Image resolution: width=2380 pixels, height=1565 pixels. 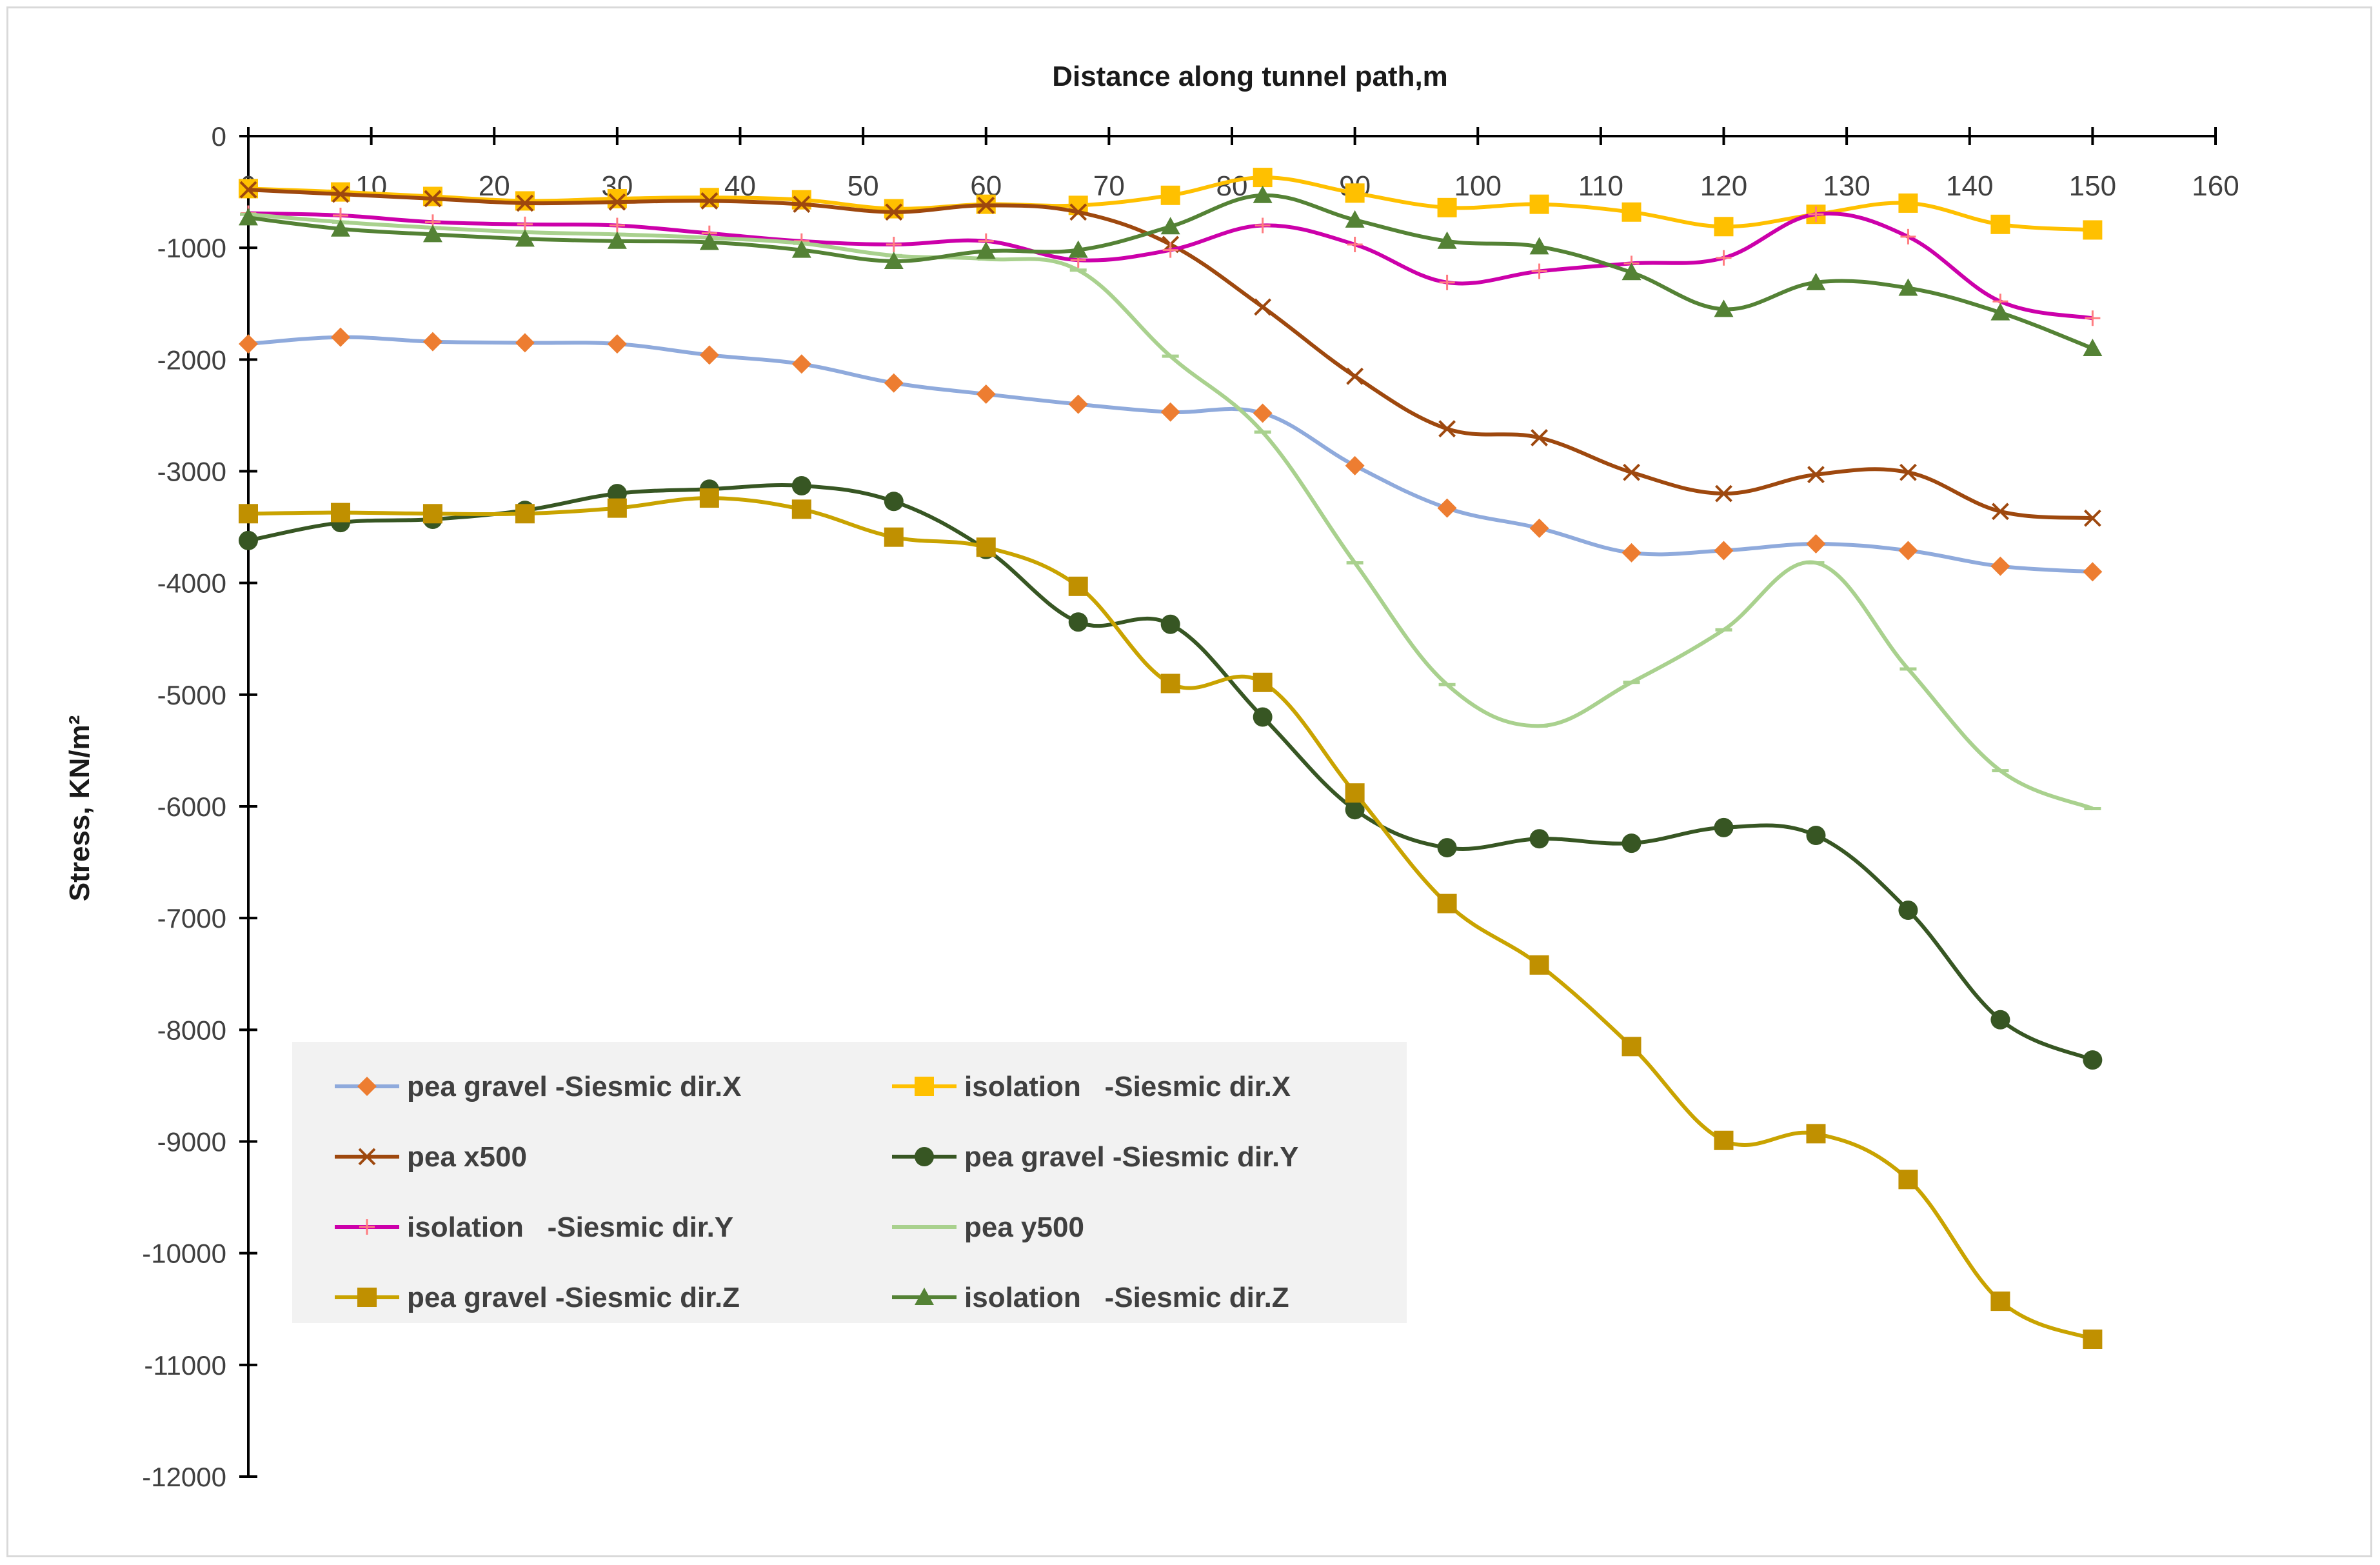 What do you see at coordinates (191, 807) in the screenshot?
I see `y-tick-label: -6000` at bounding box center [191, 807].